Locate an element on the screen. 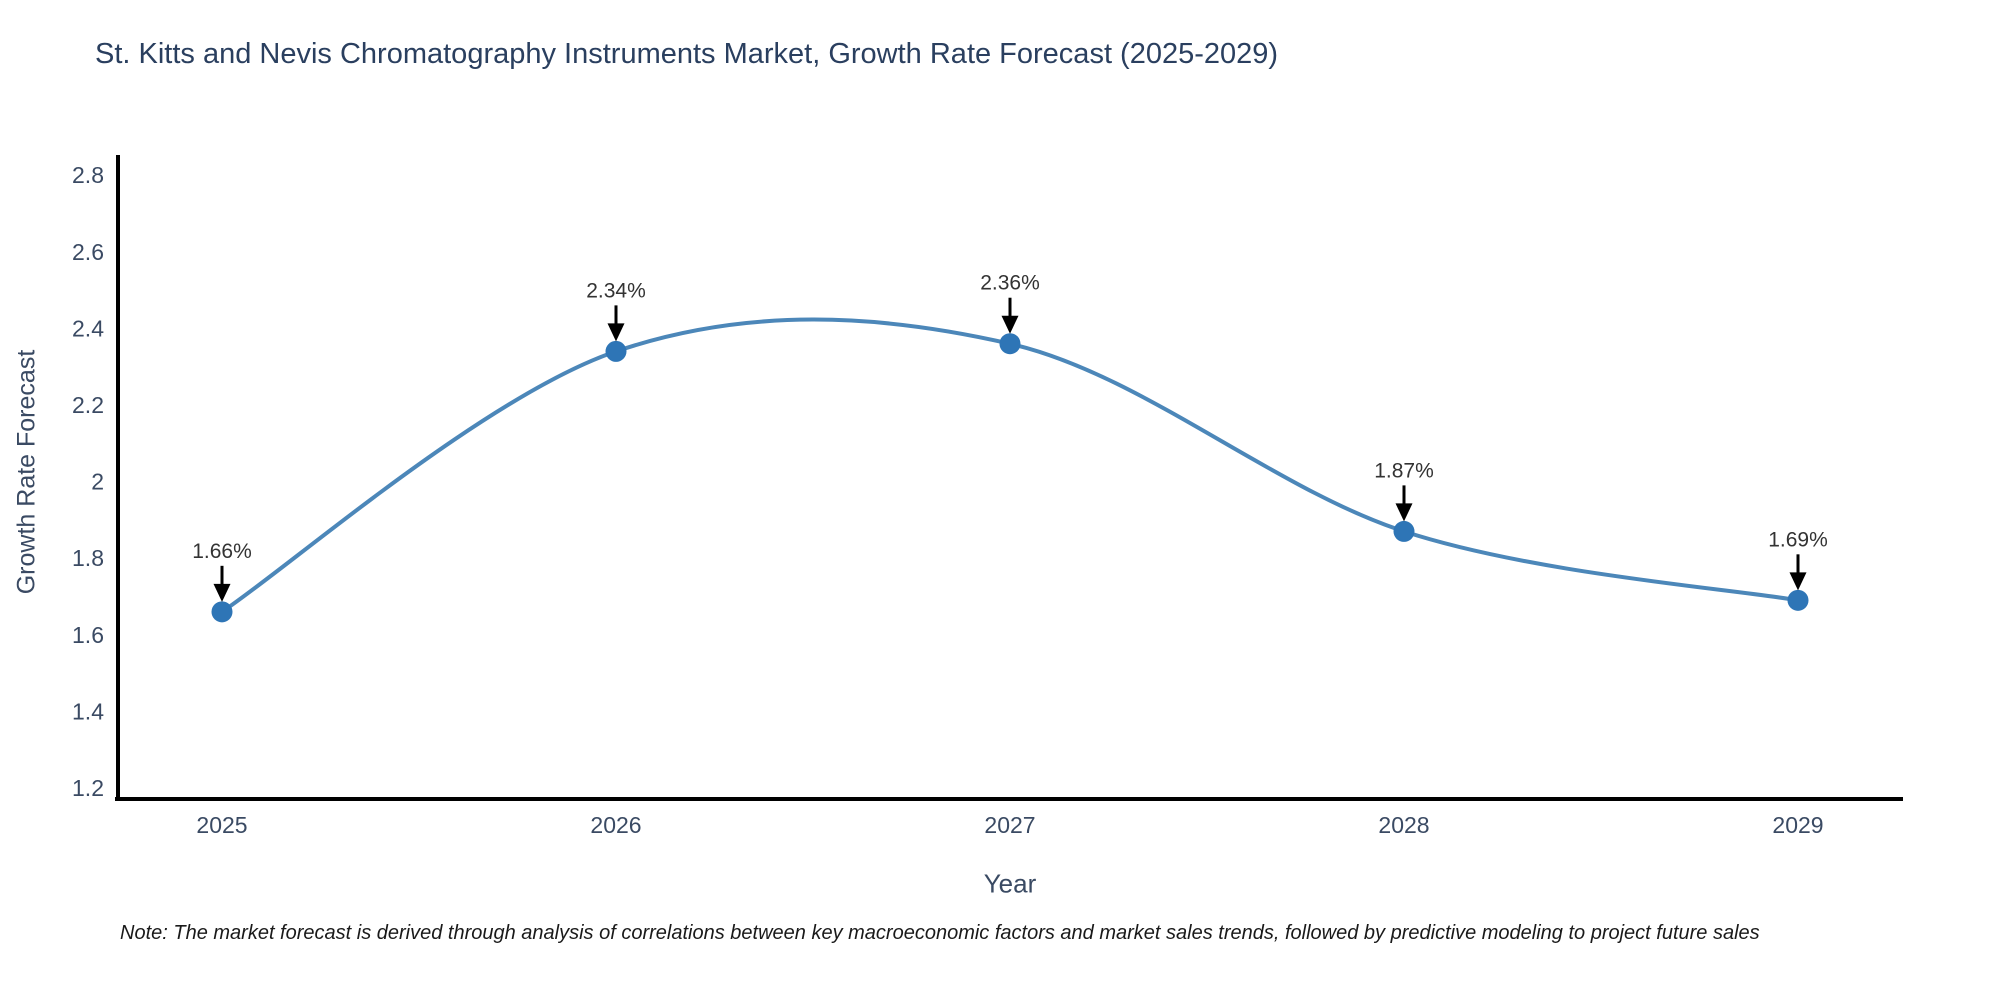  annotation-label: 1.87% is located at coordinates (1404, 470).